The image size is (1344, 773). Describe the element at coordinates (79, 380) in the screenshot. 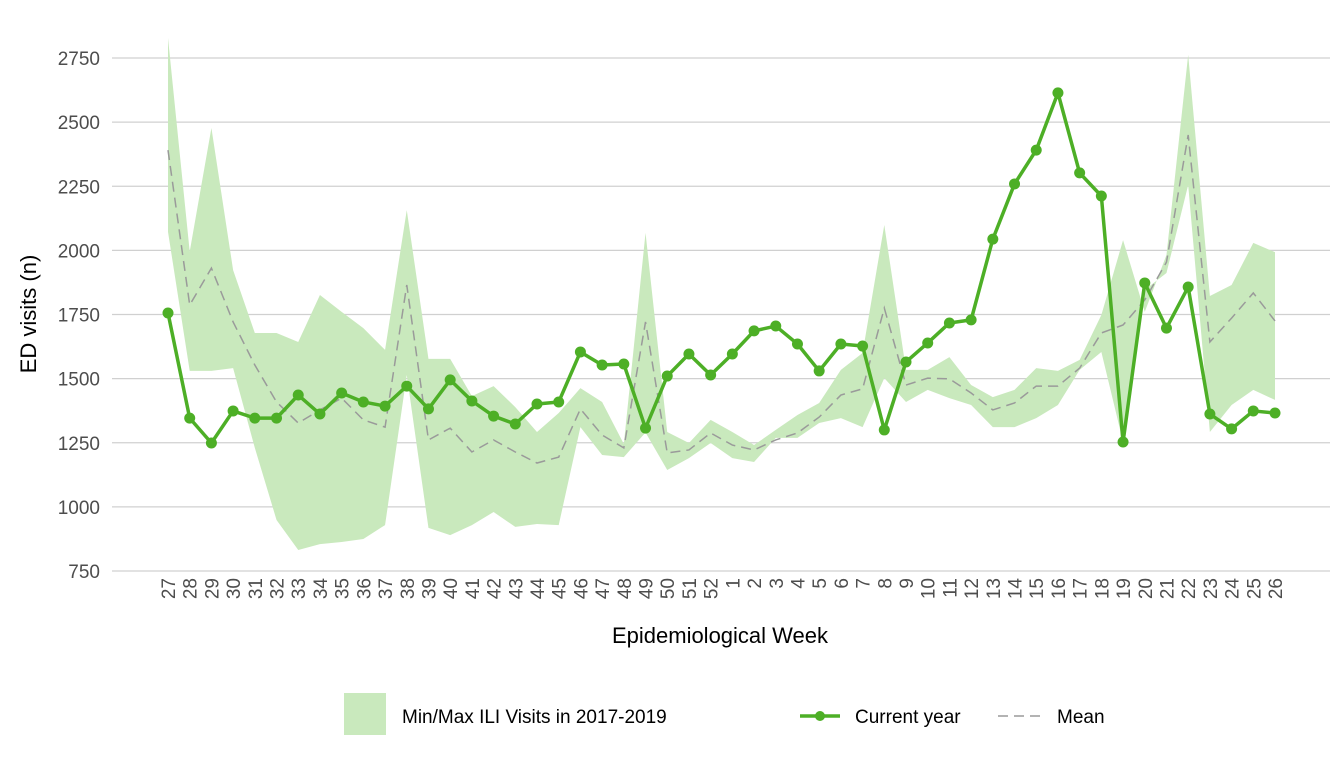

I see `y-tick-label: 1500` at that location.